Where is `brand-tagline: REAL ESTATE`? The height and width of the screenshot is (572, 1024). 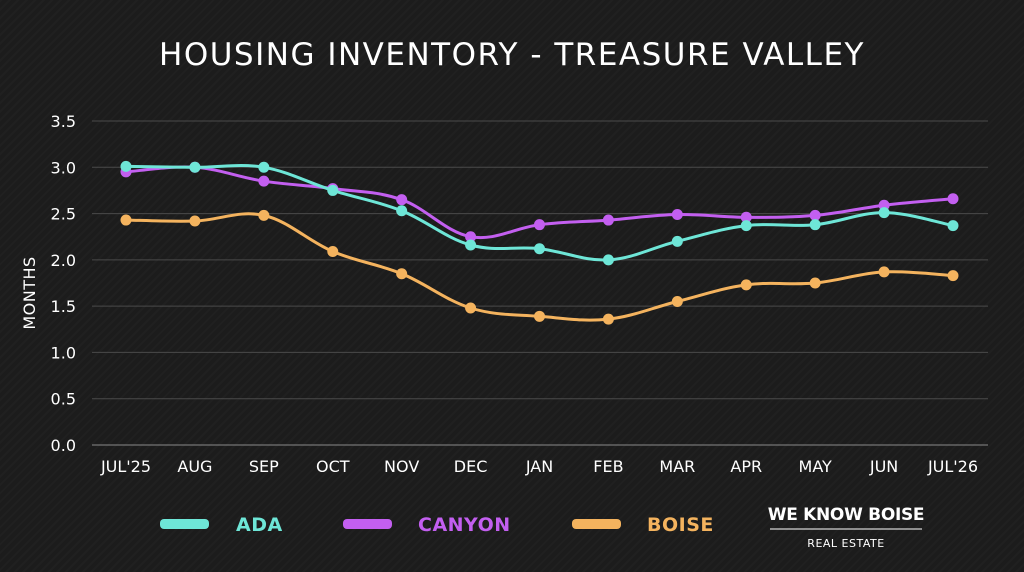
brand-tagline: REAL ESTATE is located at coordinates (845, 543).